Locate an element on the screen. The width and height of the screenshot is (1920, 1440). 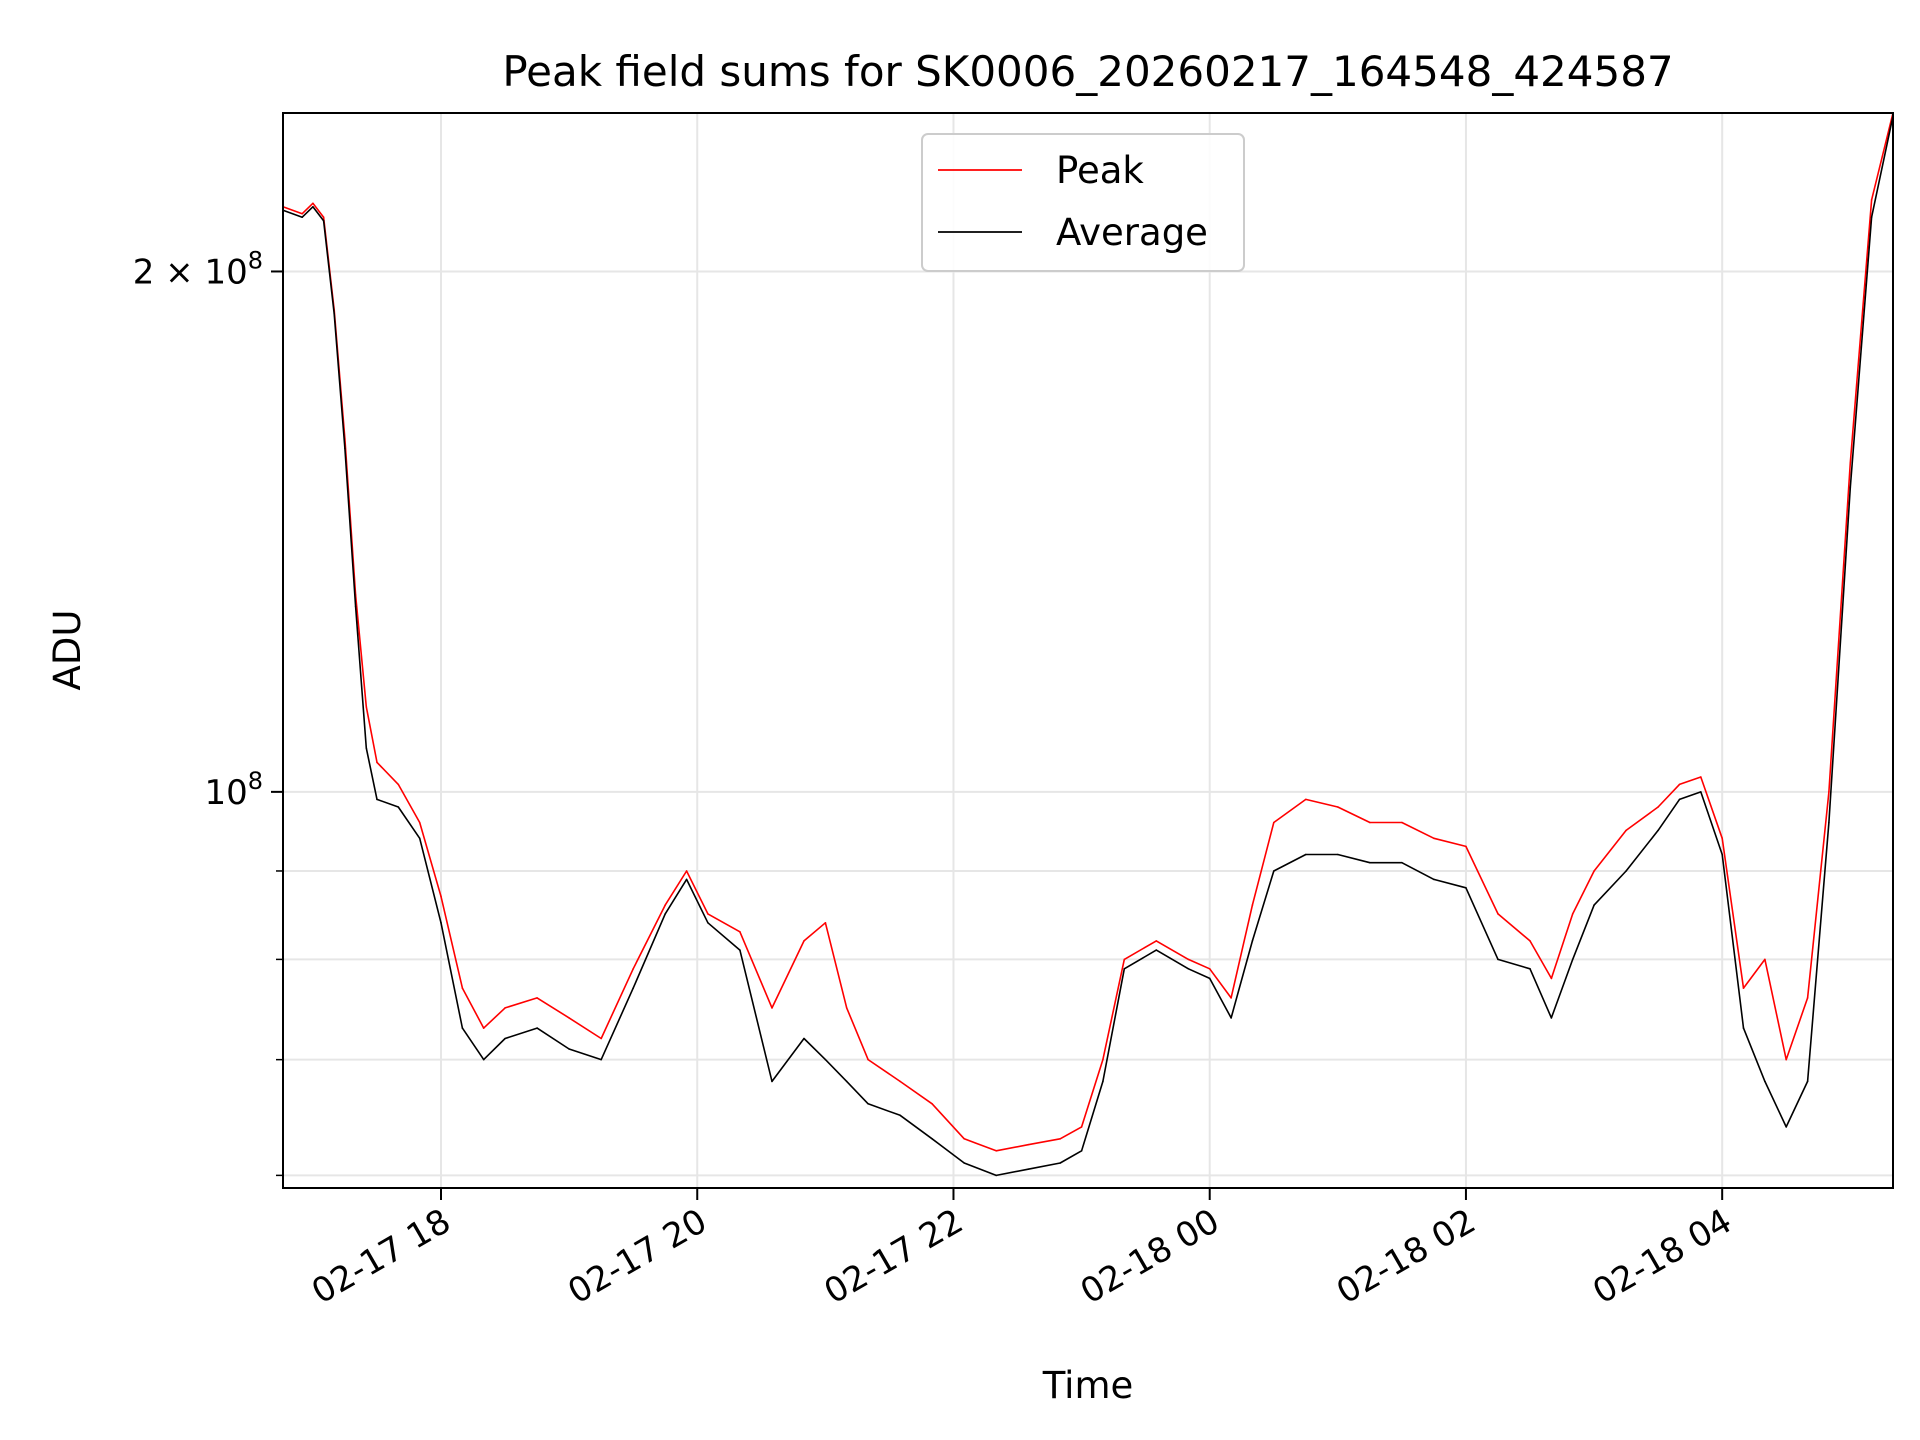
legend-label-average: Average is located at coordinates (1132, 232).